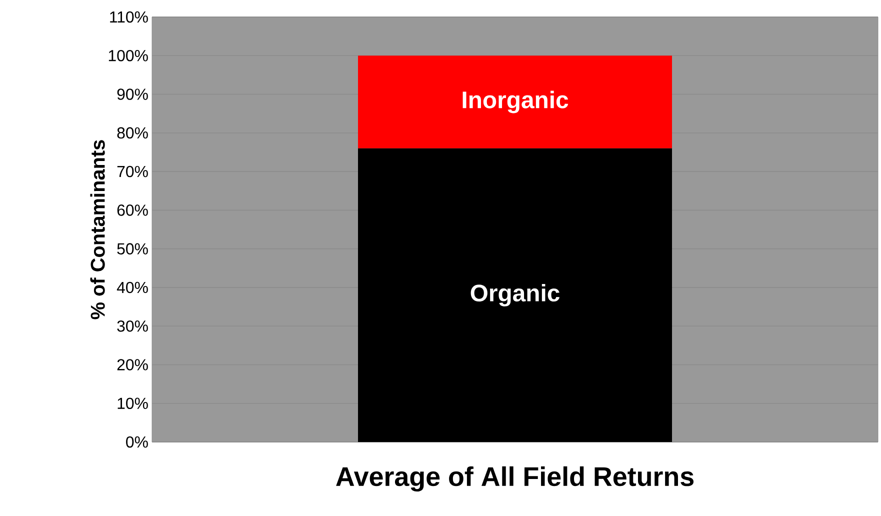  Describe the element at coordinates (132, 326) in the screenshot. I see `y-tick-label: 30%` at that location.